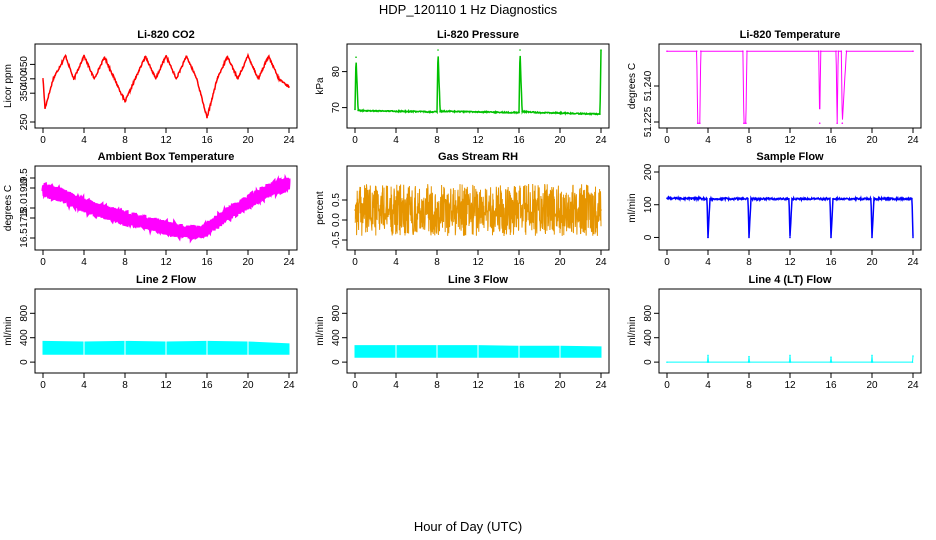 This screenshot has height=540, width=936. Describe the element at coordinates (790, 35) in the screenshot. I see `chart-title: Li-820 Temperature` at that location.